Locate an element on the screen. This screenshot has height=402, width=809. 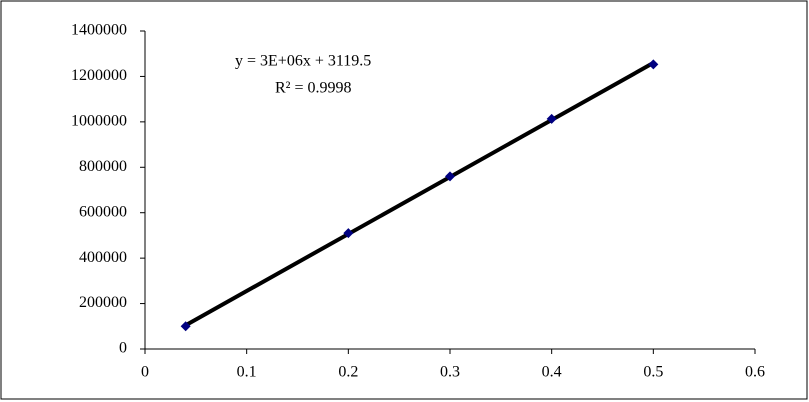
r-squared: R² = 0.9998 is located at coordinates (313, 88).